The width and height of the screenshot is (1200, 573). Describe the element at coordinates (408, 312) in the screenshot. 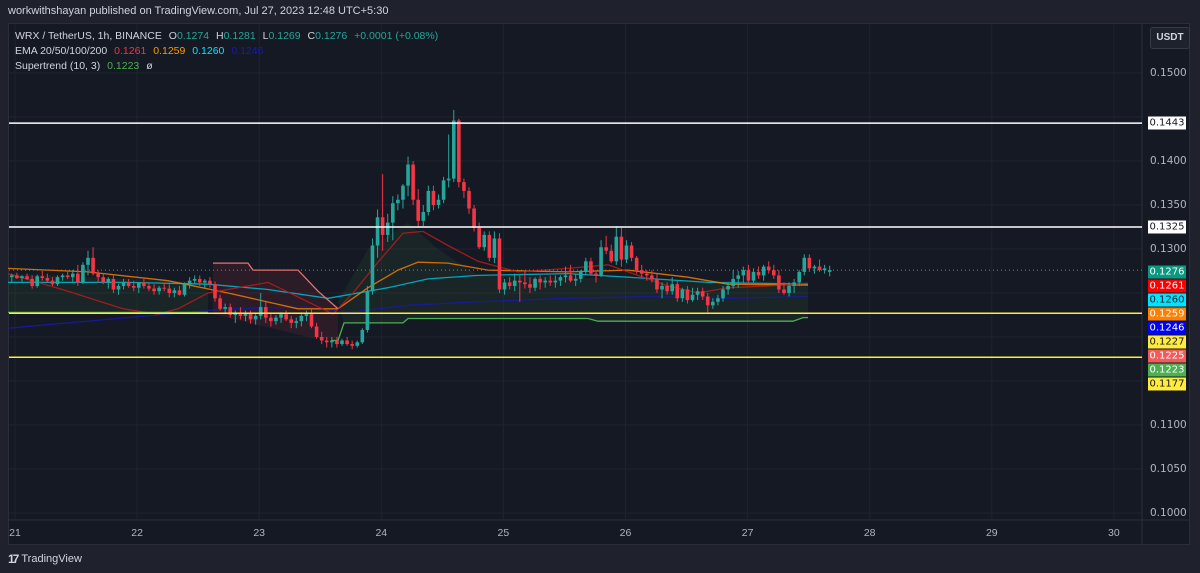

I see `ema200-line` at that location.